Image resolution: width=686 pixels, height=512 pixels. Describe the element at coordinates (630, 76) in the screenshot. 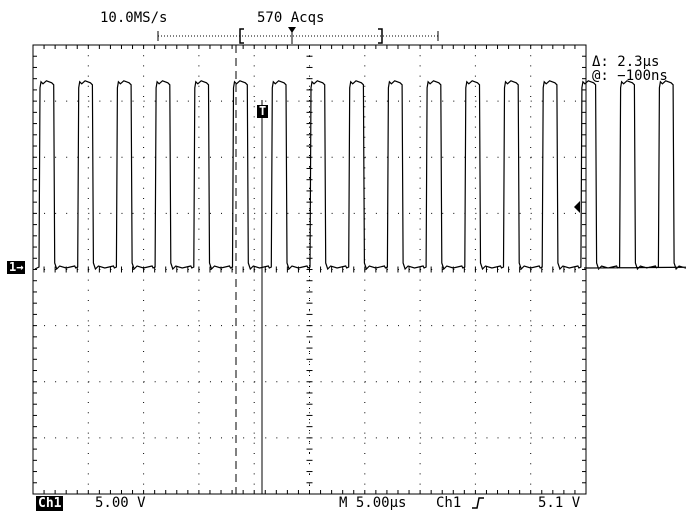

I see `cursor-position-readout: @: −100ns` at that location.